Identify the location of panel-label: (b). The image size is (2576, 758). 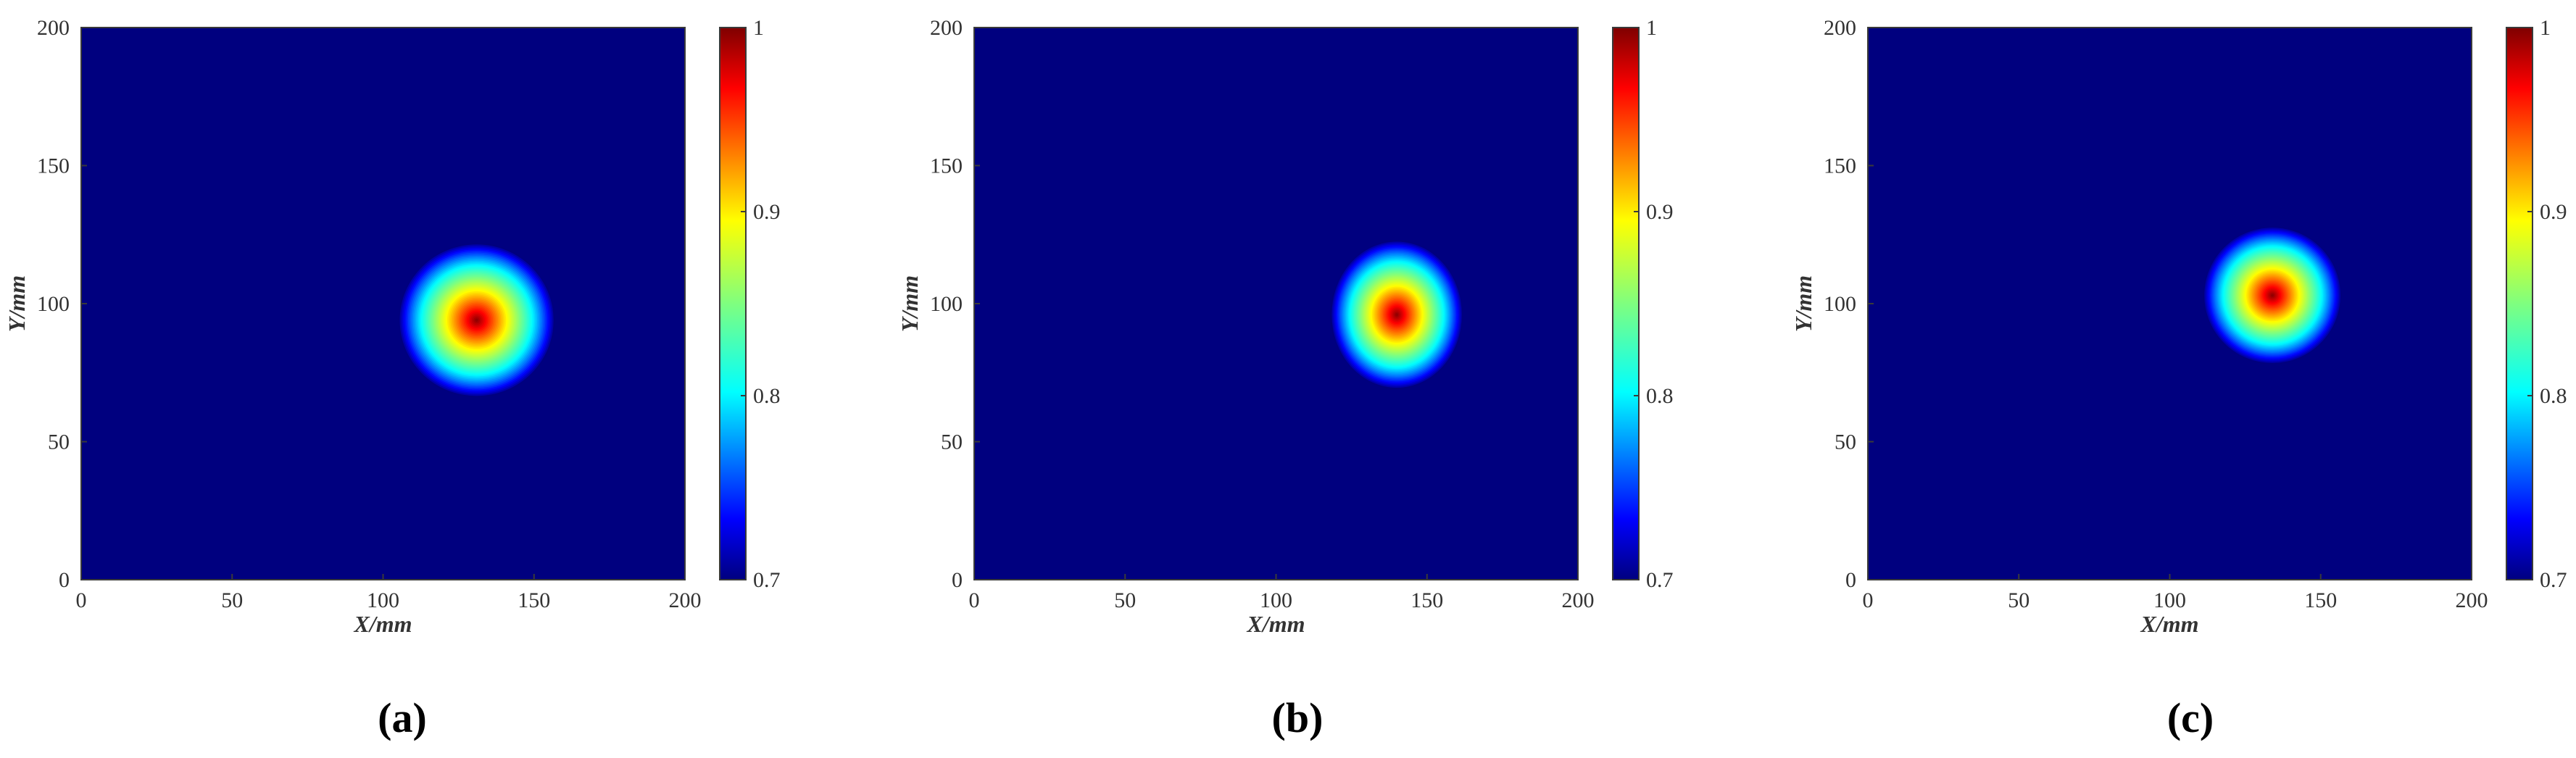
(1298, 717).